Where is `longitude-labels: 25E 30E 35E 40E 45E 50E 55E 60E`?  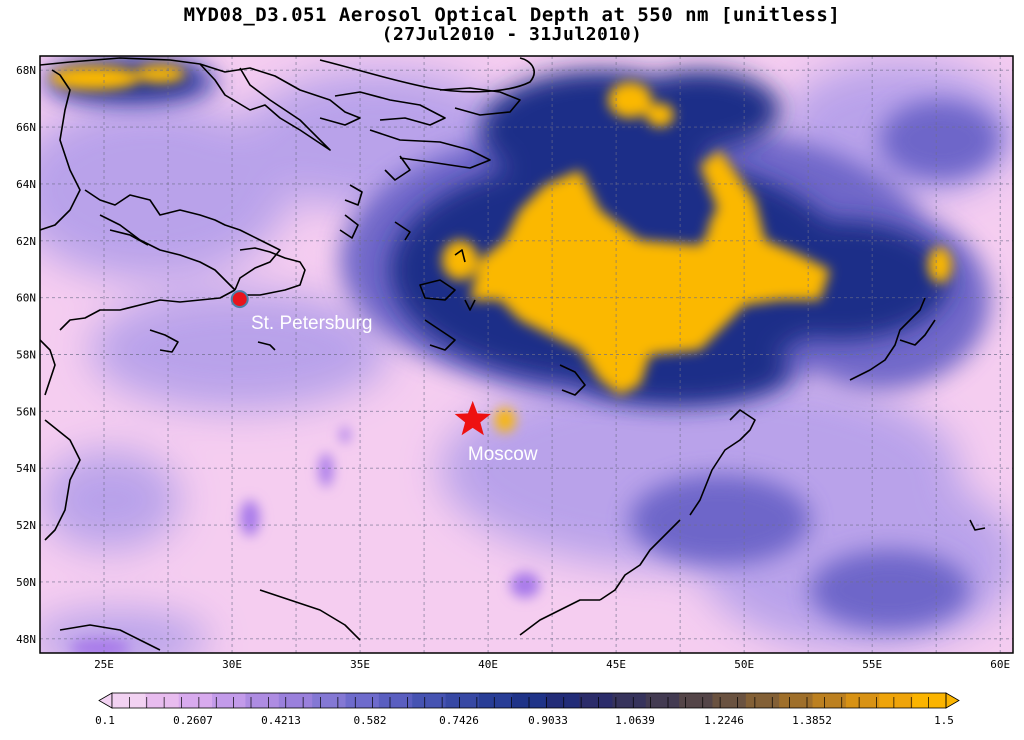 longitude-labels: 25E 30E 35E 40E 45E 50E 55E 60E is located at coordinates (552, 664).